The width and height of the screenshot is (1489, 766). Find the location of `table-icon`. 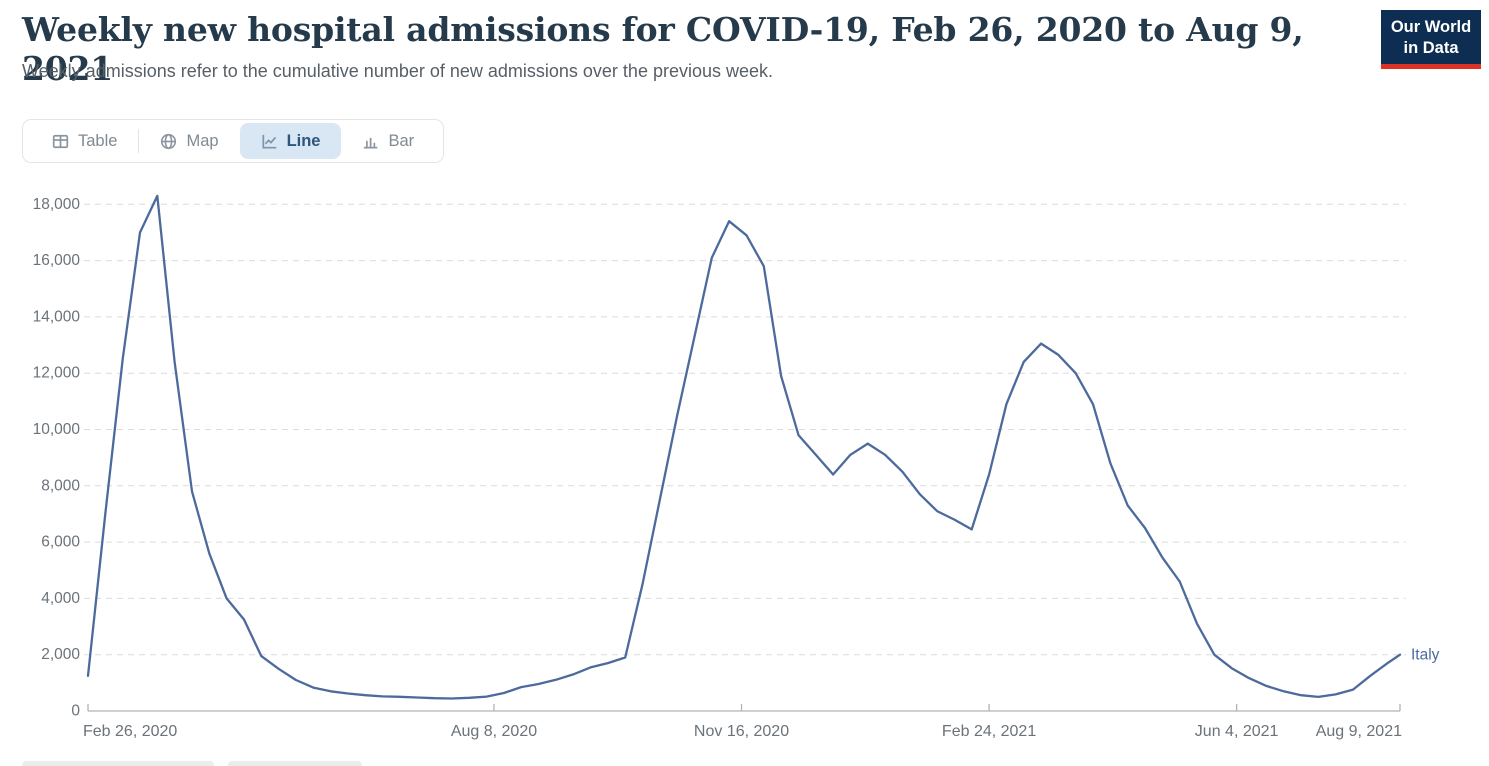

table-icon is located at coordinates (60, 141).